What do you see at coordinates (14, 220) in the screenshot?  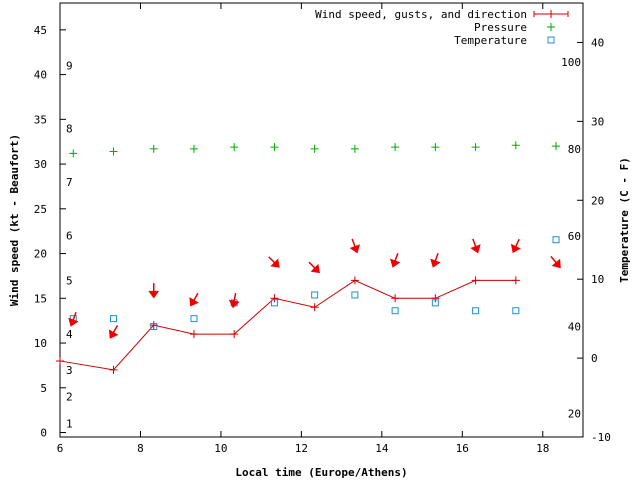 I see `y-axis-label: Wind speed (kt - Beaufort)` at bounding box center [14, 220].